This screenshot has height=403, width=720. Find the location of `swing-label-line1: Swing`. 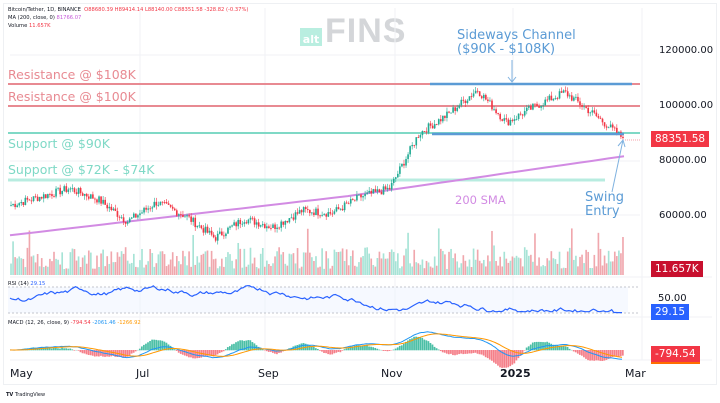

swing-label-line1: Swing is located at coordinates (604, 197).